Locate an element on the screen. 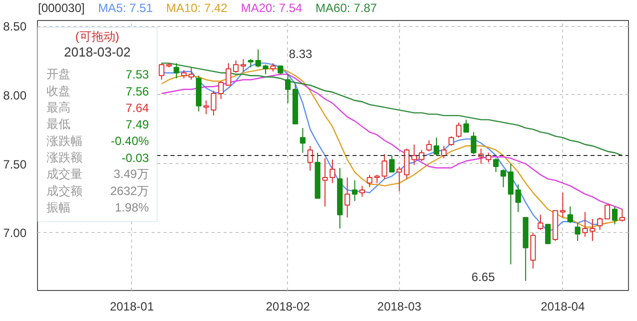  y-tick-label: 8.00 is located at coordinates (15, 95).